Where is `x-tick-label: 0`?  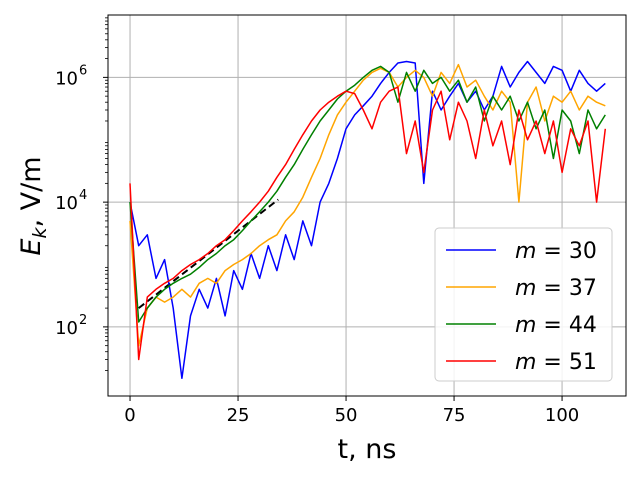 x-tick-label: 0 is located at coordinates (129, 415).